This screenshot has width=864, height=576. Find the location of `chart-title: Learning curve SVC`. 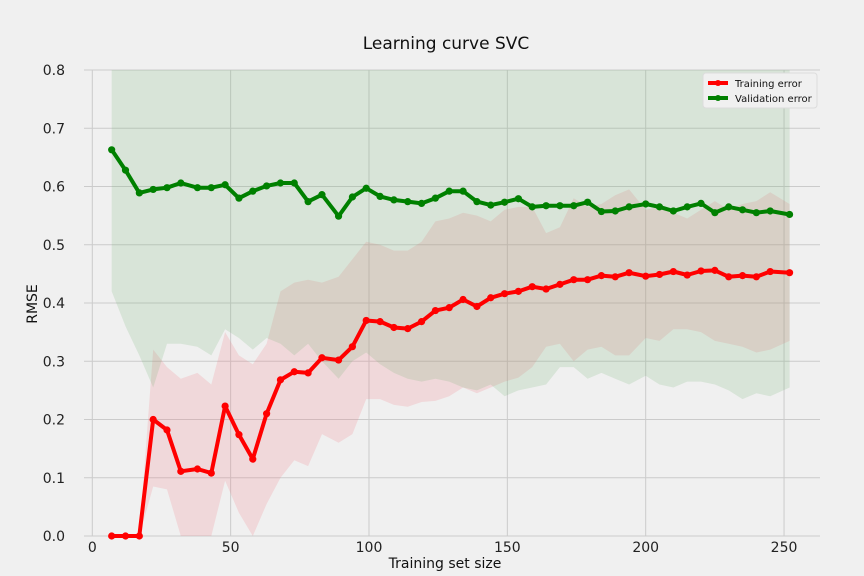

chart-title: Learning curve SVC is located at coordinates (446, 44).